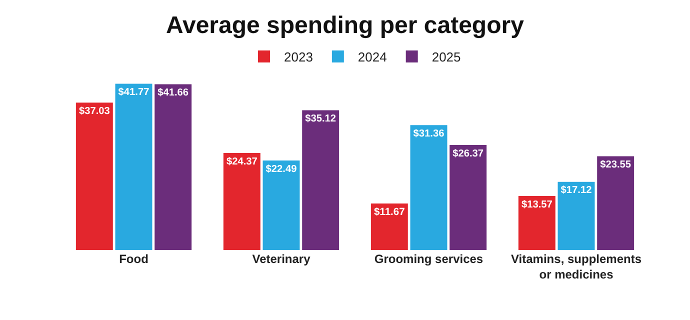 The image size is (690, 320). I want to click on legend-label: 2025, so click(446, 57).